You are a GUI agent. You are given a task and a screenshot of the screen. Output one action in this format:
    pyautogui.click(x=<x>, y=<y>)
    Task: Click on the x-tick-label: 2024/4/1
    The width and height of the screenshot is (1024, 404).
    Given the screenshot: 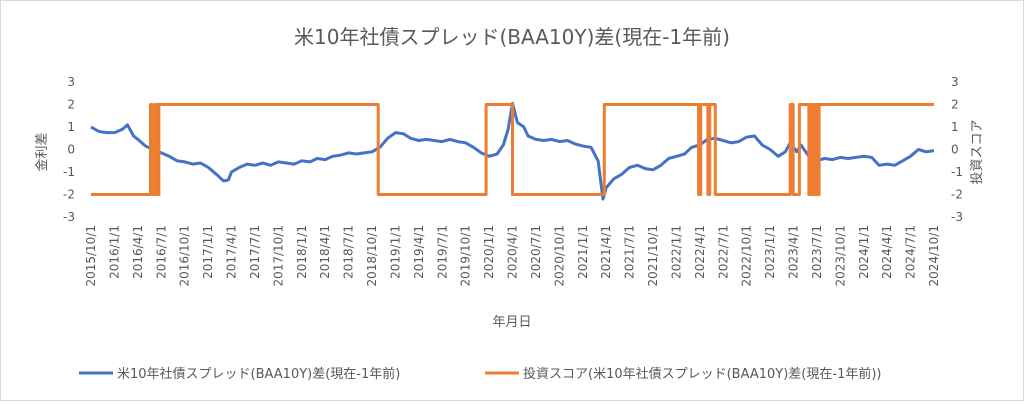 What is the action you would take?
    pyautogui.click(x=887, y=252)
    